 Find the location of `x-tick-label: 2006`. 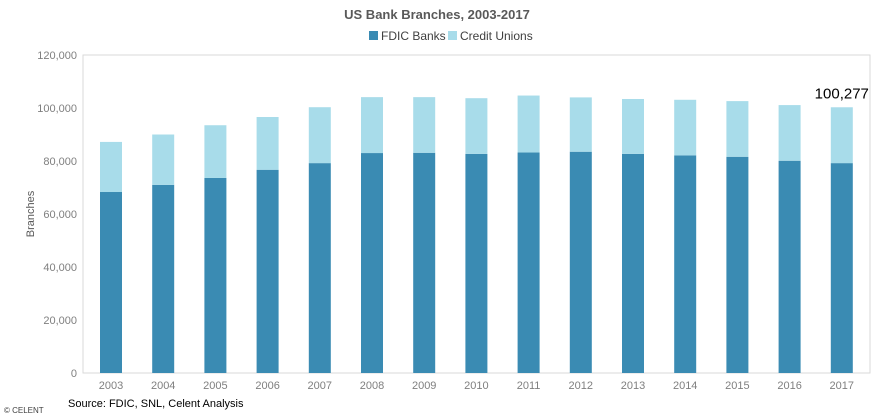

x-tick-label: 2006 is located at coordinates (267, 386).